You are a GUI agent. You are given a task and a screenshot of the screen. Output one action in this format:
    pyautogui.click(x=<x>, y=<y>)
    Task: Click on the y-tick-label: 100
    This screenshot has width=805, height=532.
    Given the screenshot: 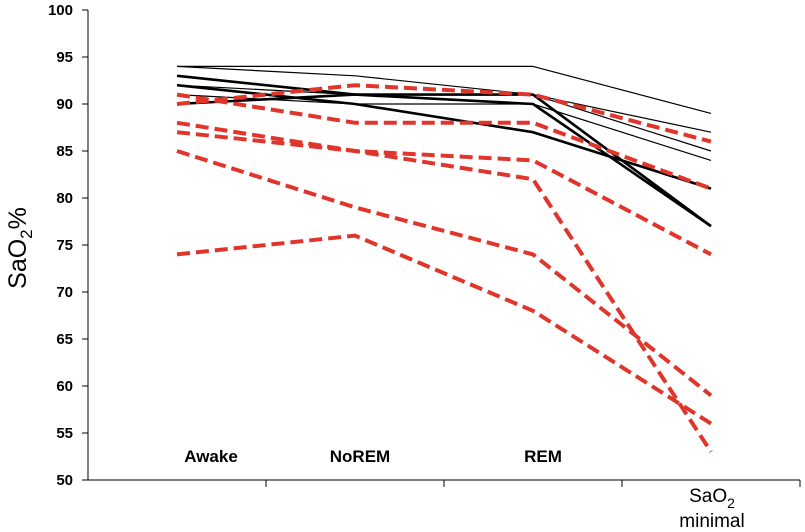 What is the action you would take?
    pyautogui.click(x=60, y=10)
    